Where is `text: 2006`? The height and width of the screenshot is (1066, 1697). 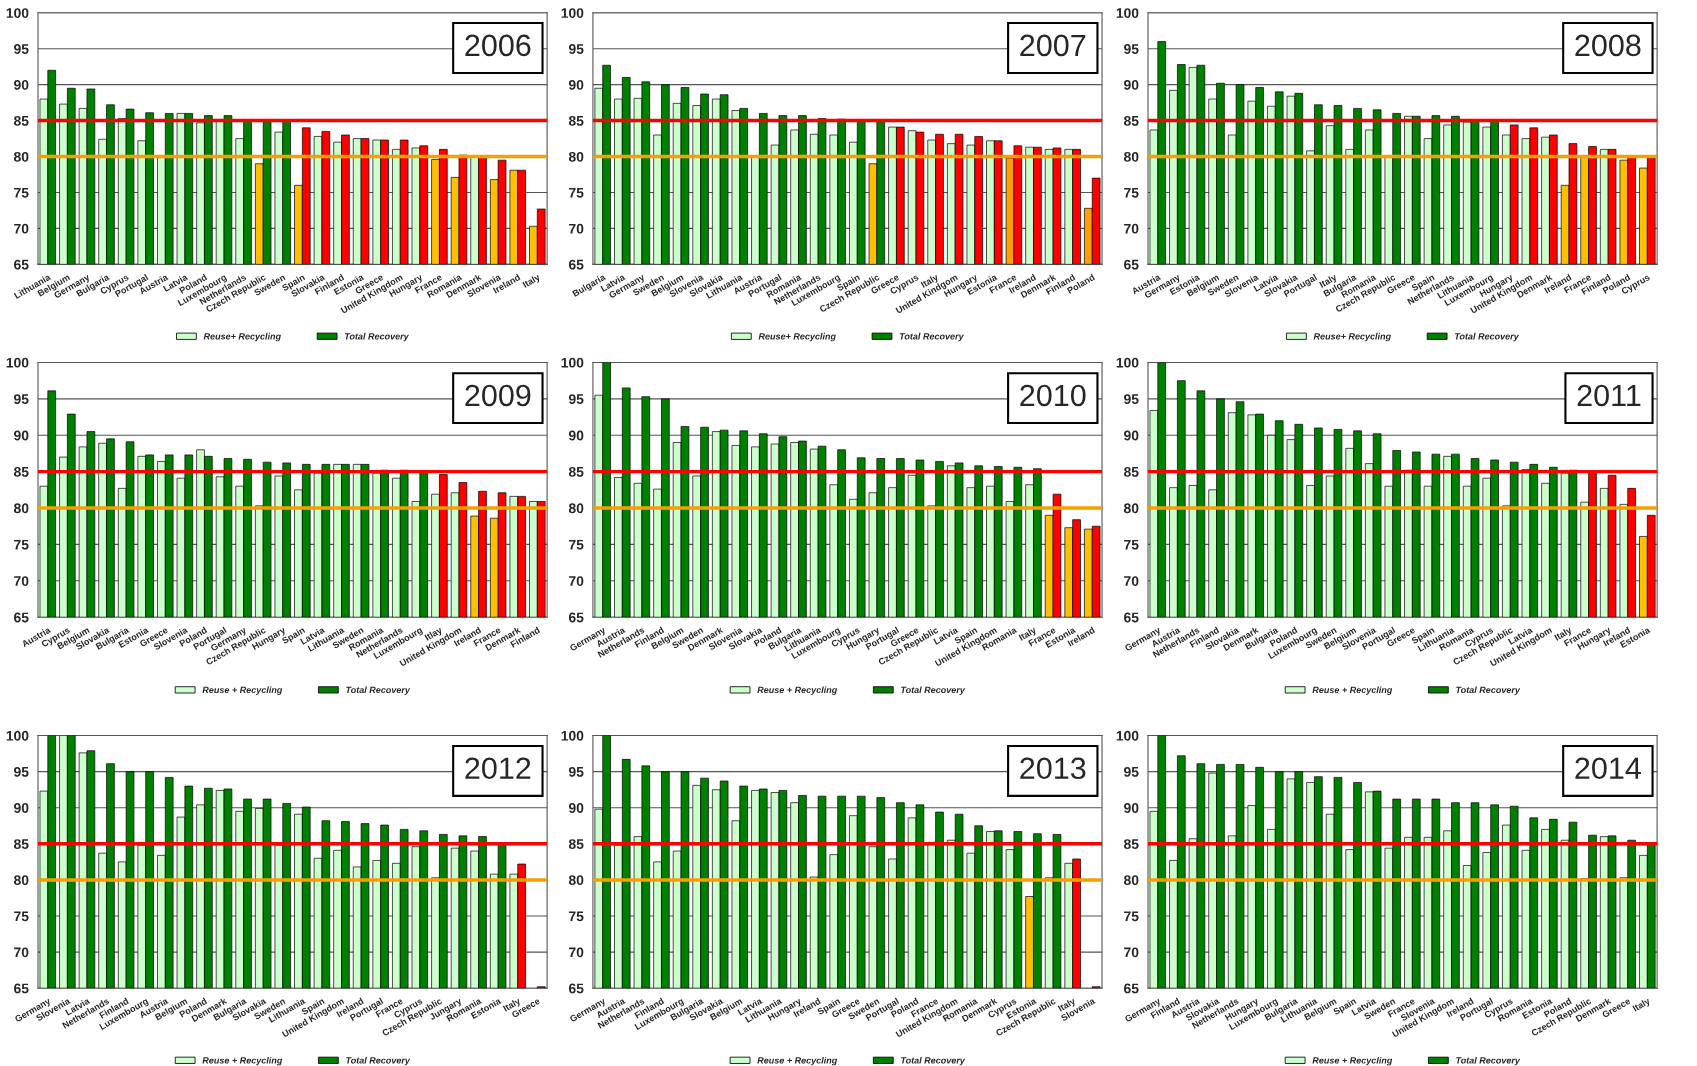 text: 2006 is located at coordinates (498, 45).